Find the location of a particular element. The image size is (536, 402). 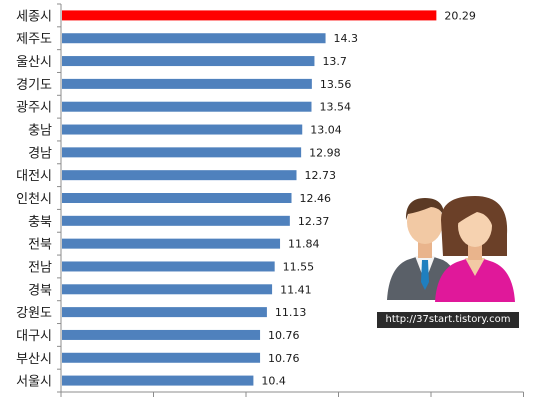

category-label: 전북 is located at coordinates (40, 245).